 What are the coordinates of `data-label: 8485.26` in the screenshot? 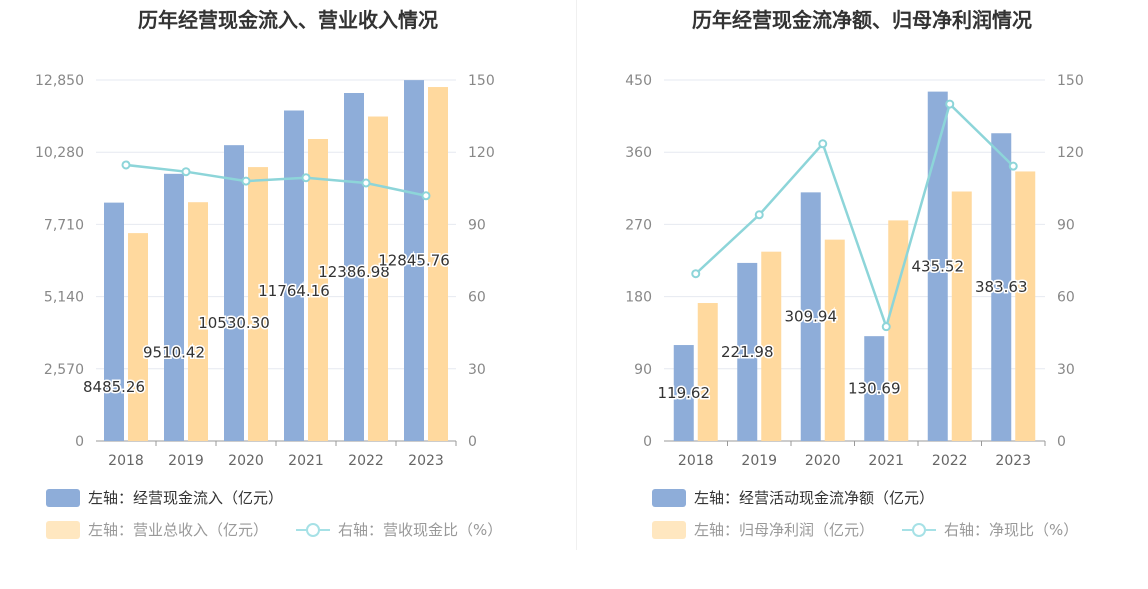 It's located at (114, 387).